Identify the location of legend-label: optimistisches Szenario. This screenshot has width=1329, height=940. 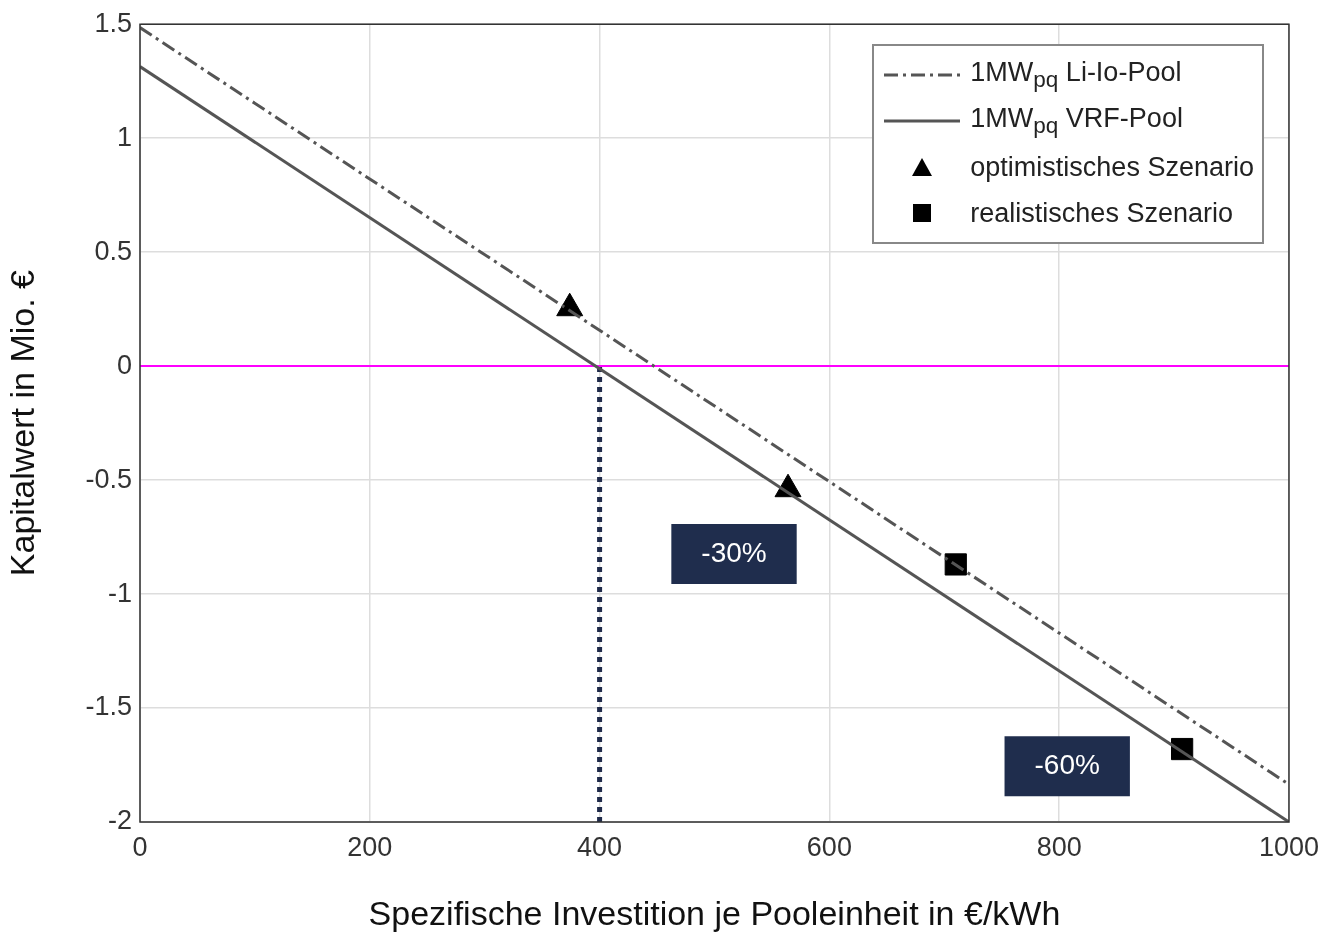
(1112, 167).